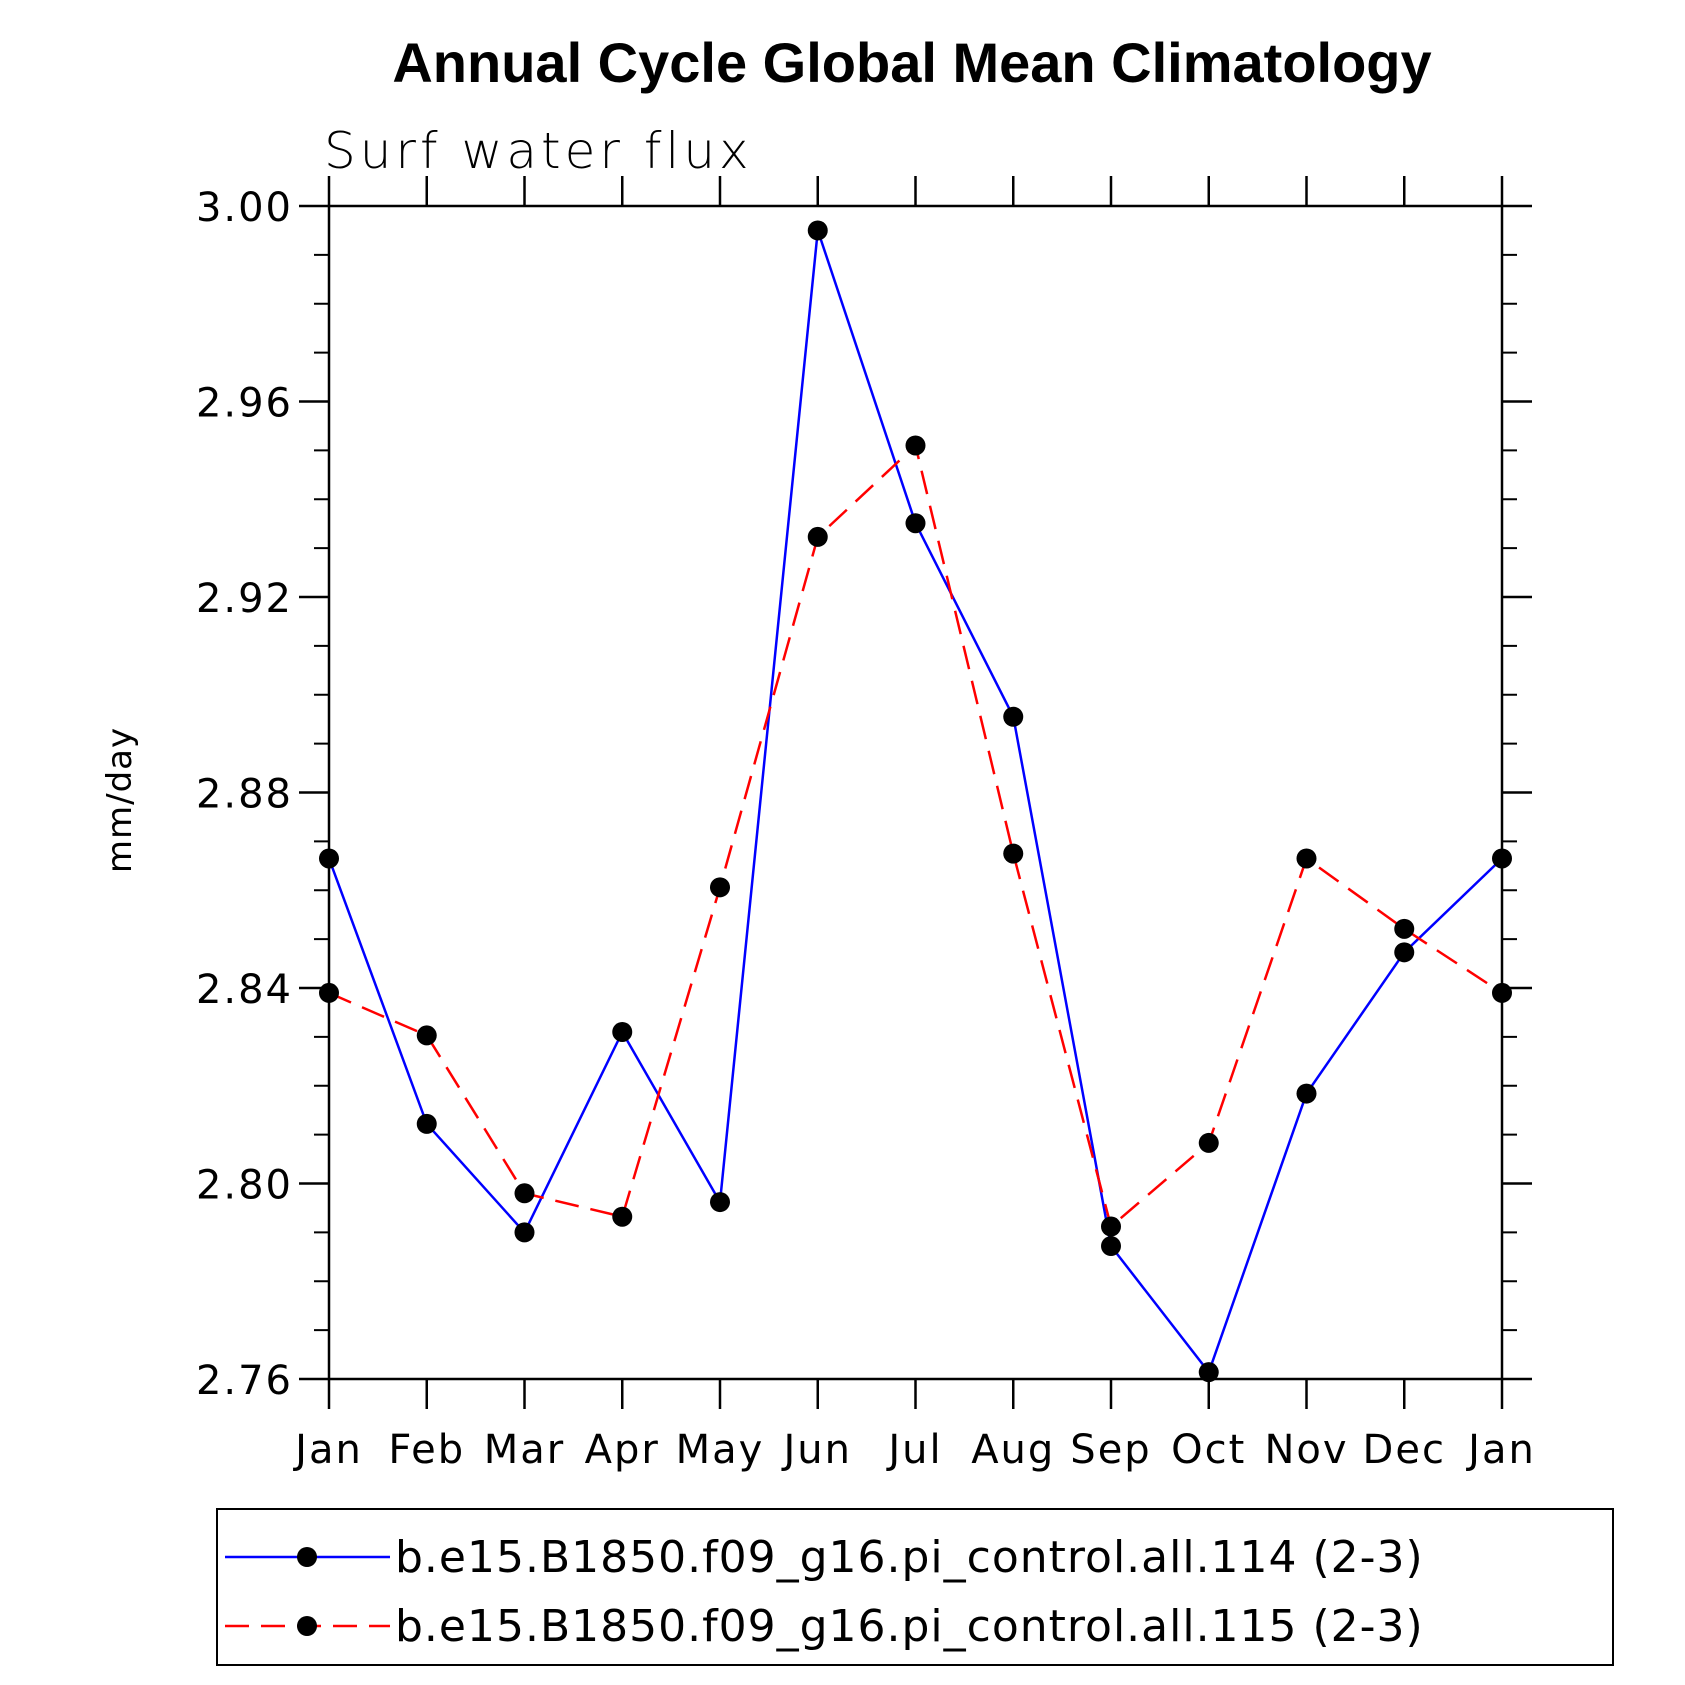  I want to click on y-tick-label: 2.84, so click(244, 990).